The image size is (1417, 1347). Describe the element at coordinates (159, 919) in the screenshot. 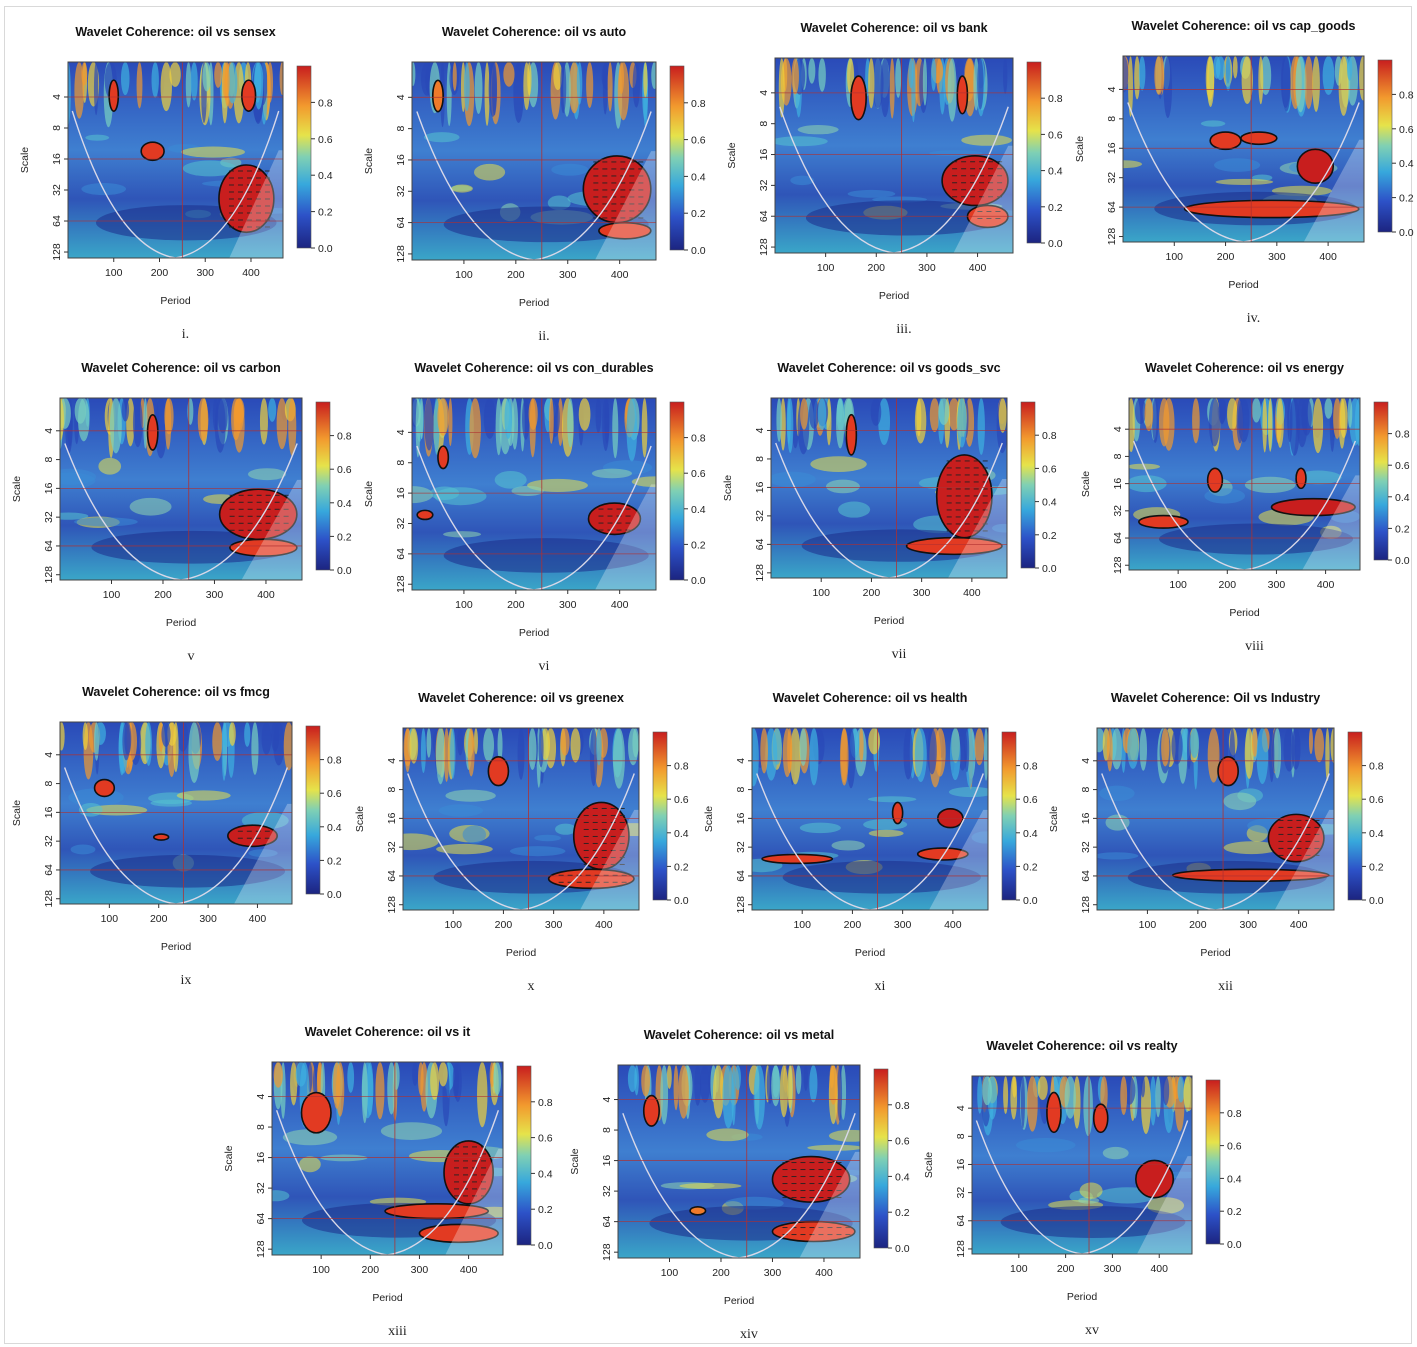

I see `x-tick-label: 200` at that location.